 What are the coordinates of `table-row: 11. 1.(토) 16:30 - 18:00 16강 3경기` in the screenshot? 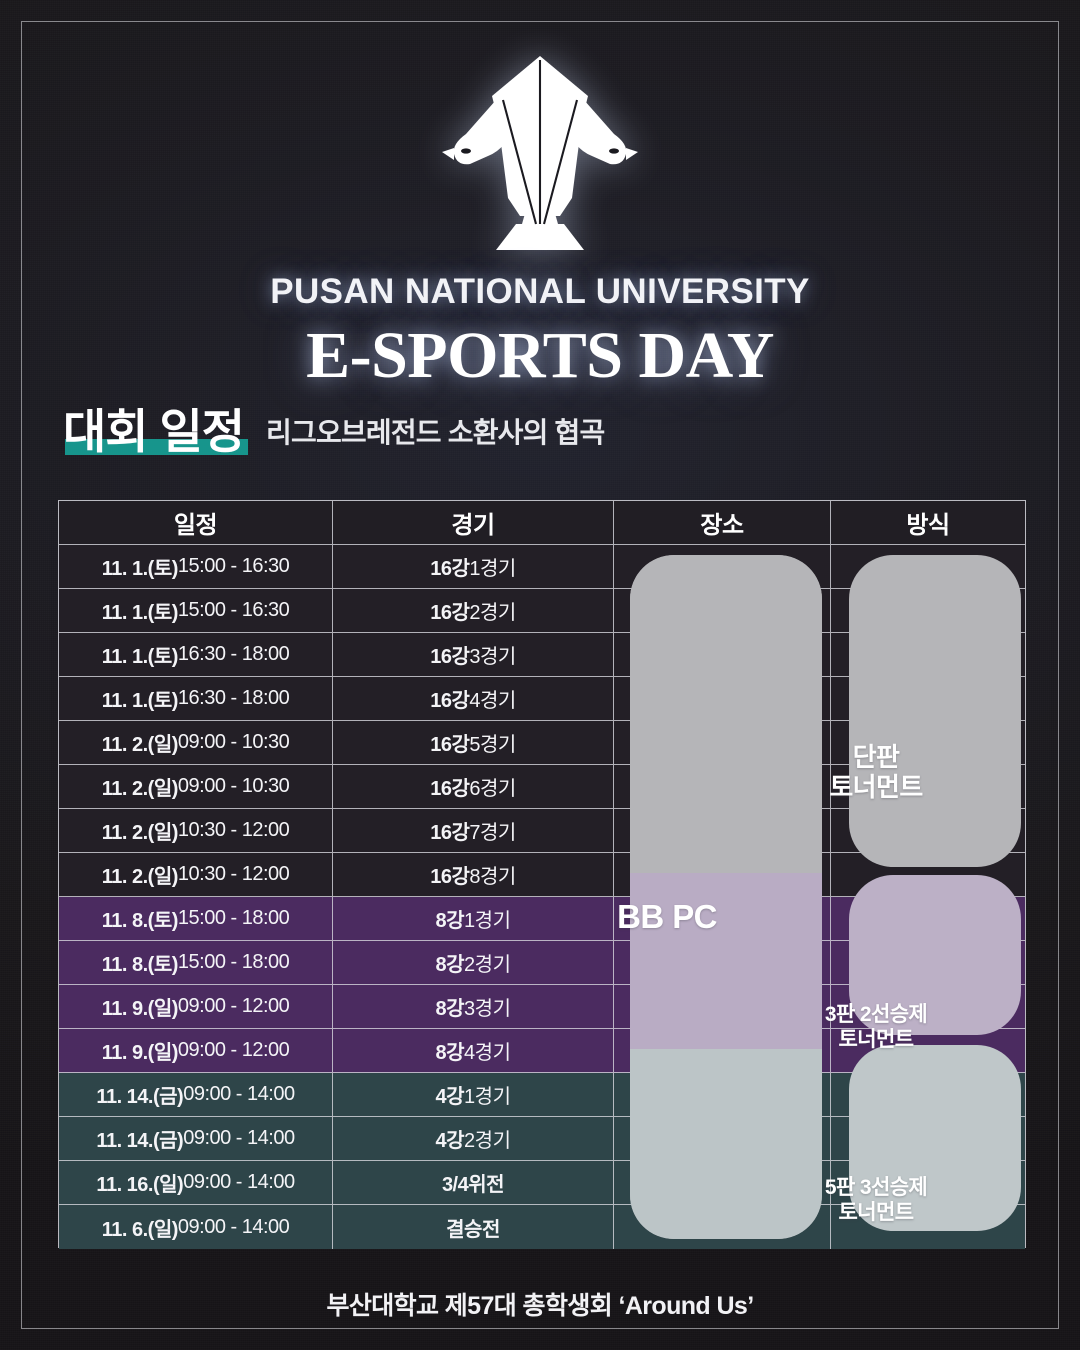 It's located at (542, 655).